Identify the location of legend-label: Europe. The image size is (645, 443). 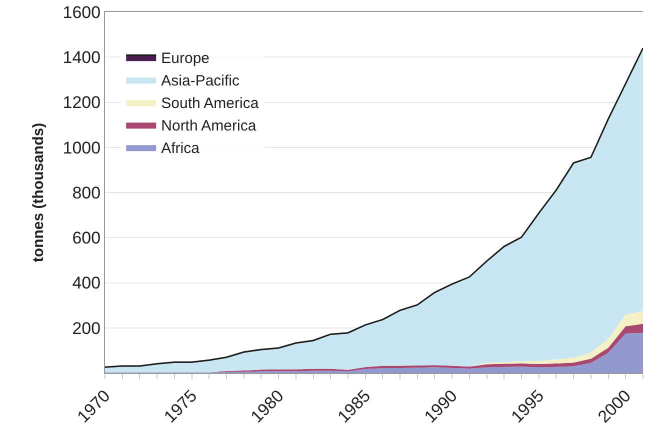
(185, 58).